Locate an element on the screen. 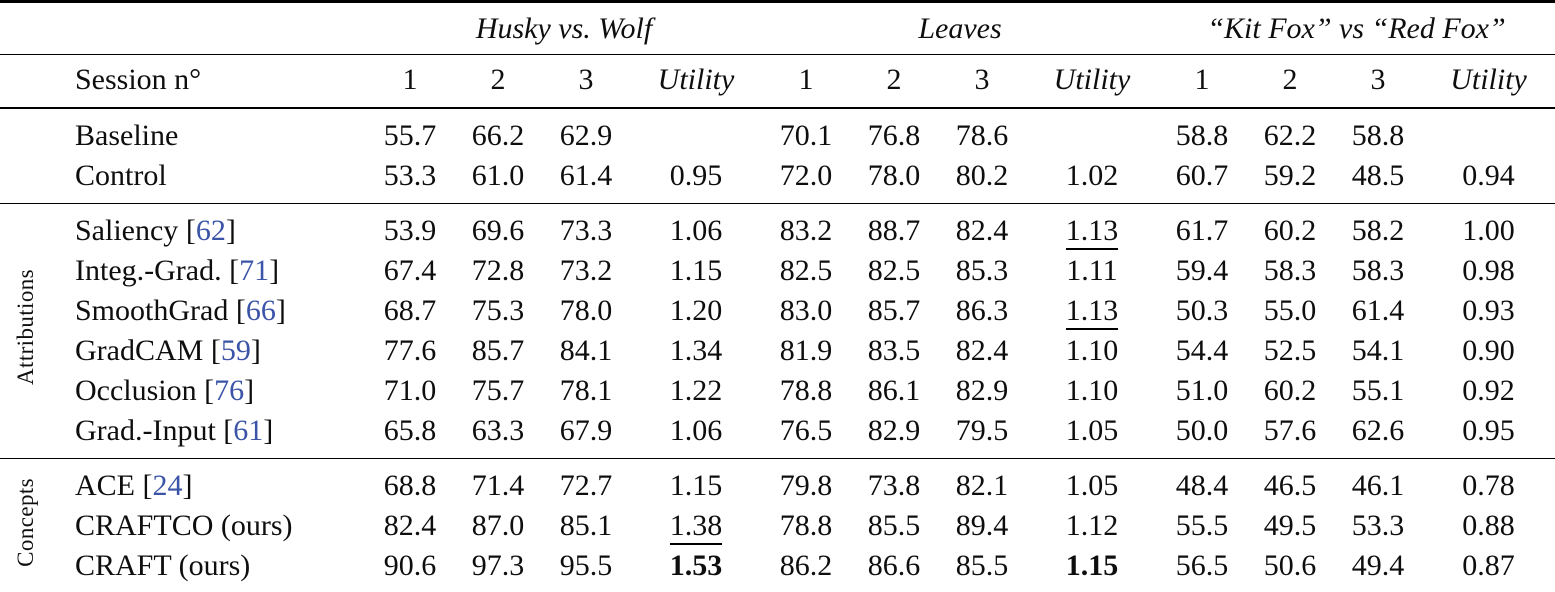 This screenshot has height=592, width=1555. method-label: Occlusion [76] is located at coordinates (165, 390).